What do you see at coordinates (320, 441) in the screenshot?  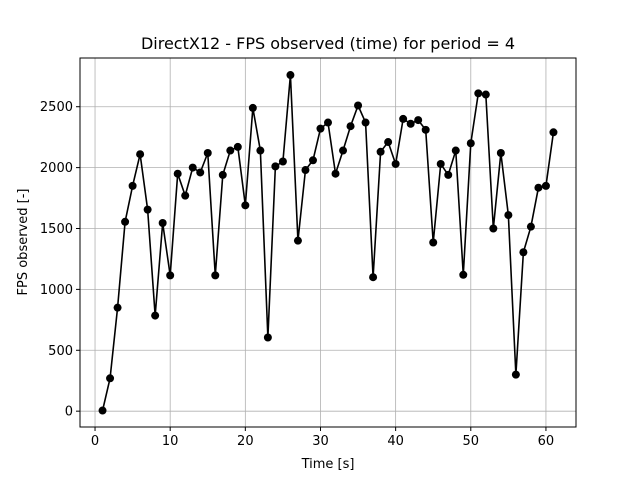 I see `x-tick-label: 30` at bounding box center [320, 441].